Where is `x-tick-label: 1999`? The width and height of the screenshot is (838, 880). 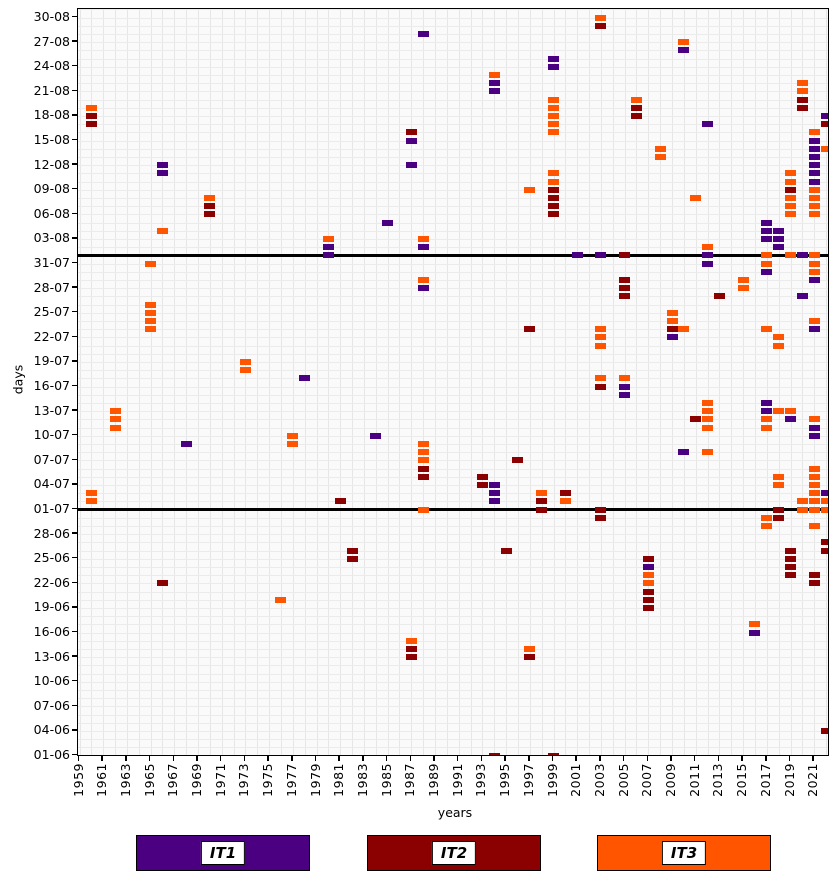 x-tick-label: 1999 is located at coordinates (552, 780).